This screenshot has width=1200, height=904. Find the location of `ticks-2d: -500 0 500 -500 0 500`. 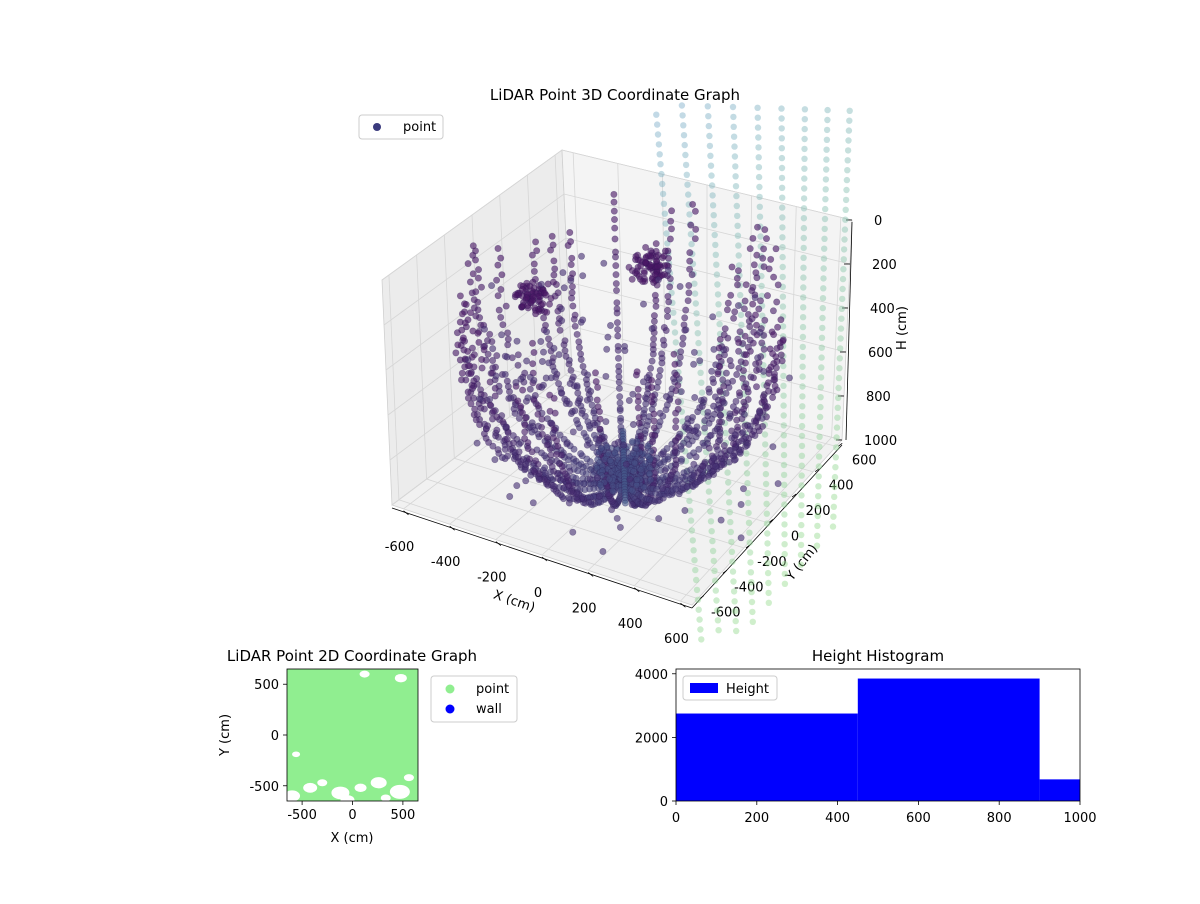

ticks-2d: -500 0 500 -500 0 500 is located at coordinates (332, 750).